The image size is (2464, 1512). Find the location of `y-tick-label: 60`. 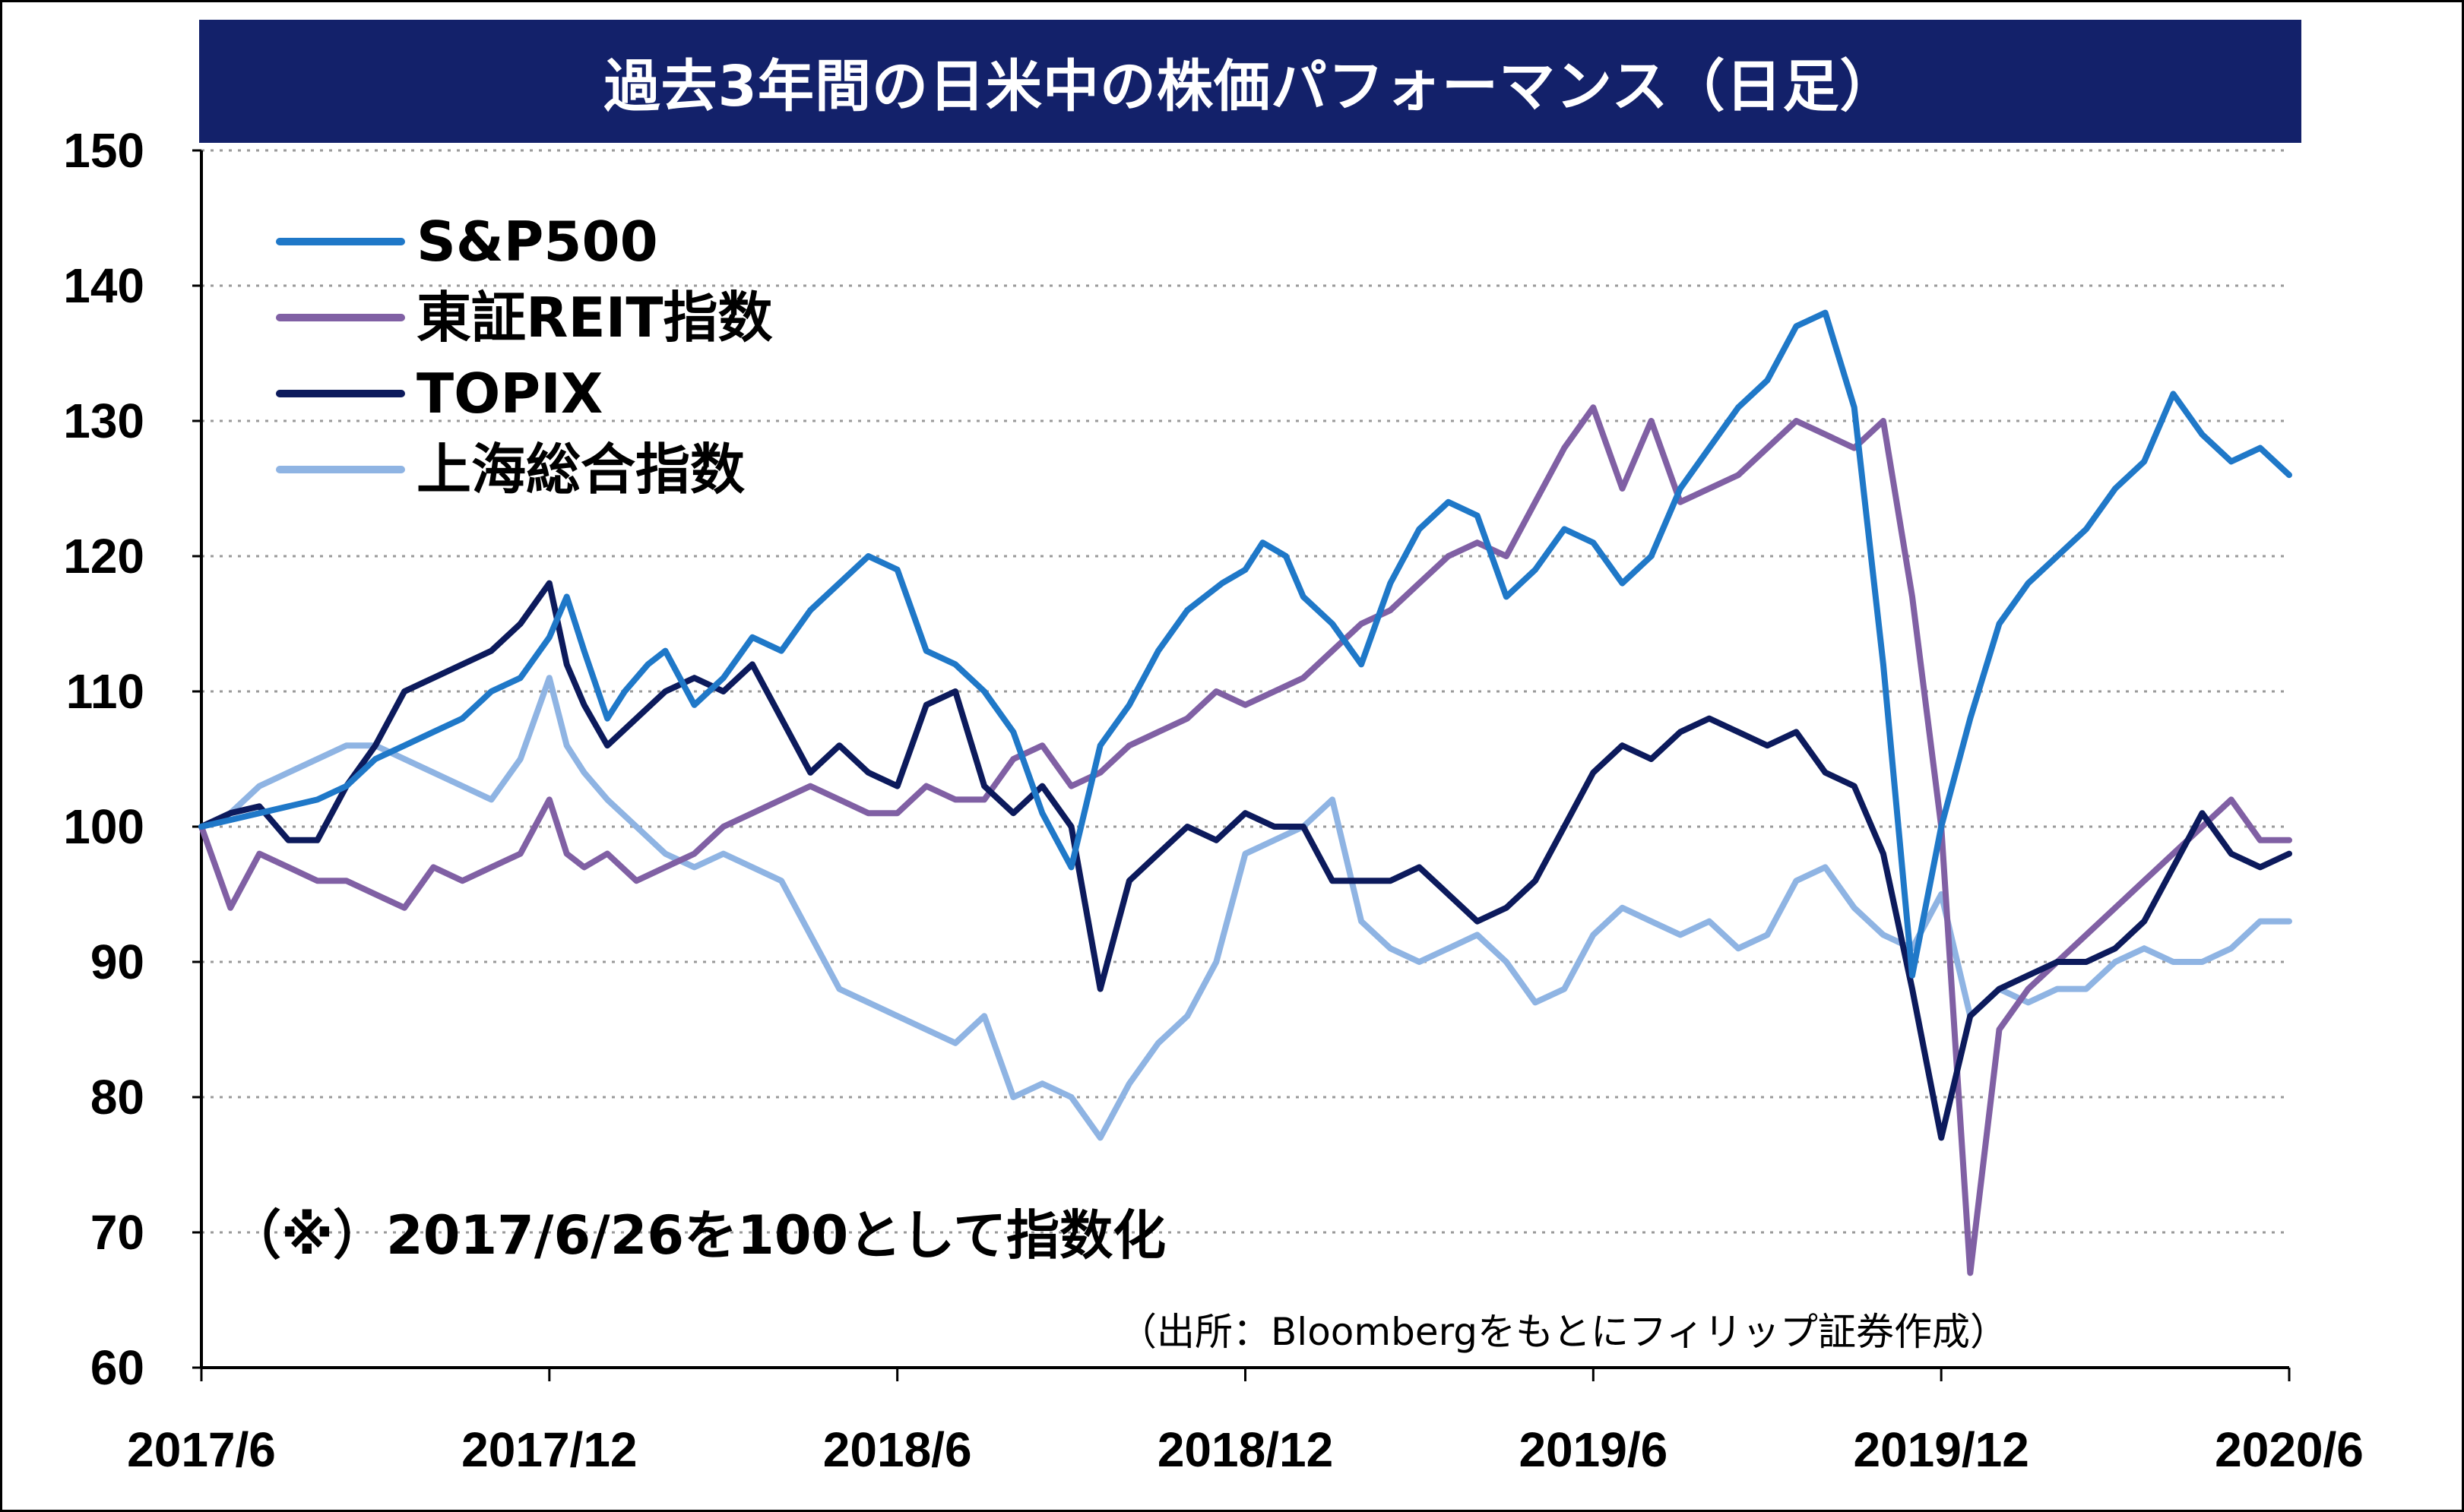

y-tick-label: 60 is located at coordinates (117, 1367).